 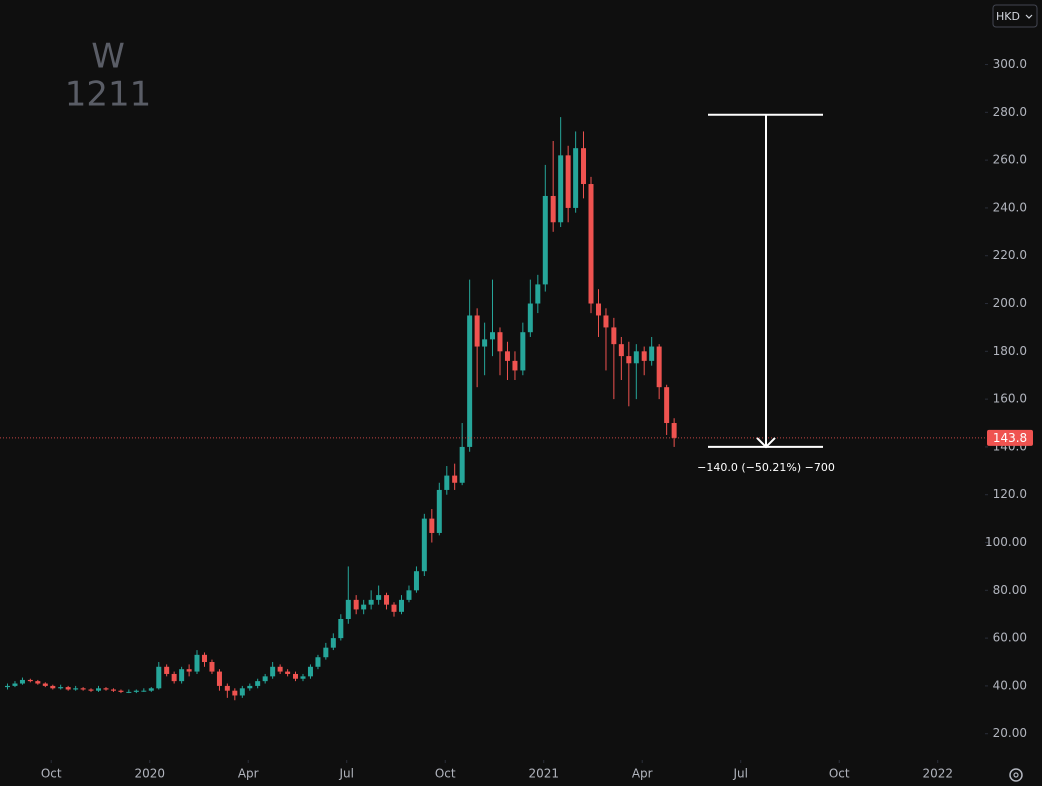 I want to click on x-tick-label: 2022, so click(x=937, y=774).